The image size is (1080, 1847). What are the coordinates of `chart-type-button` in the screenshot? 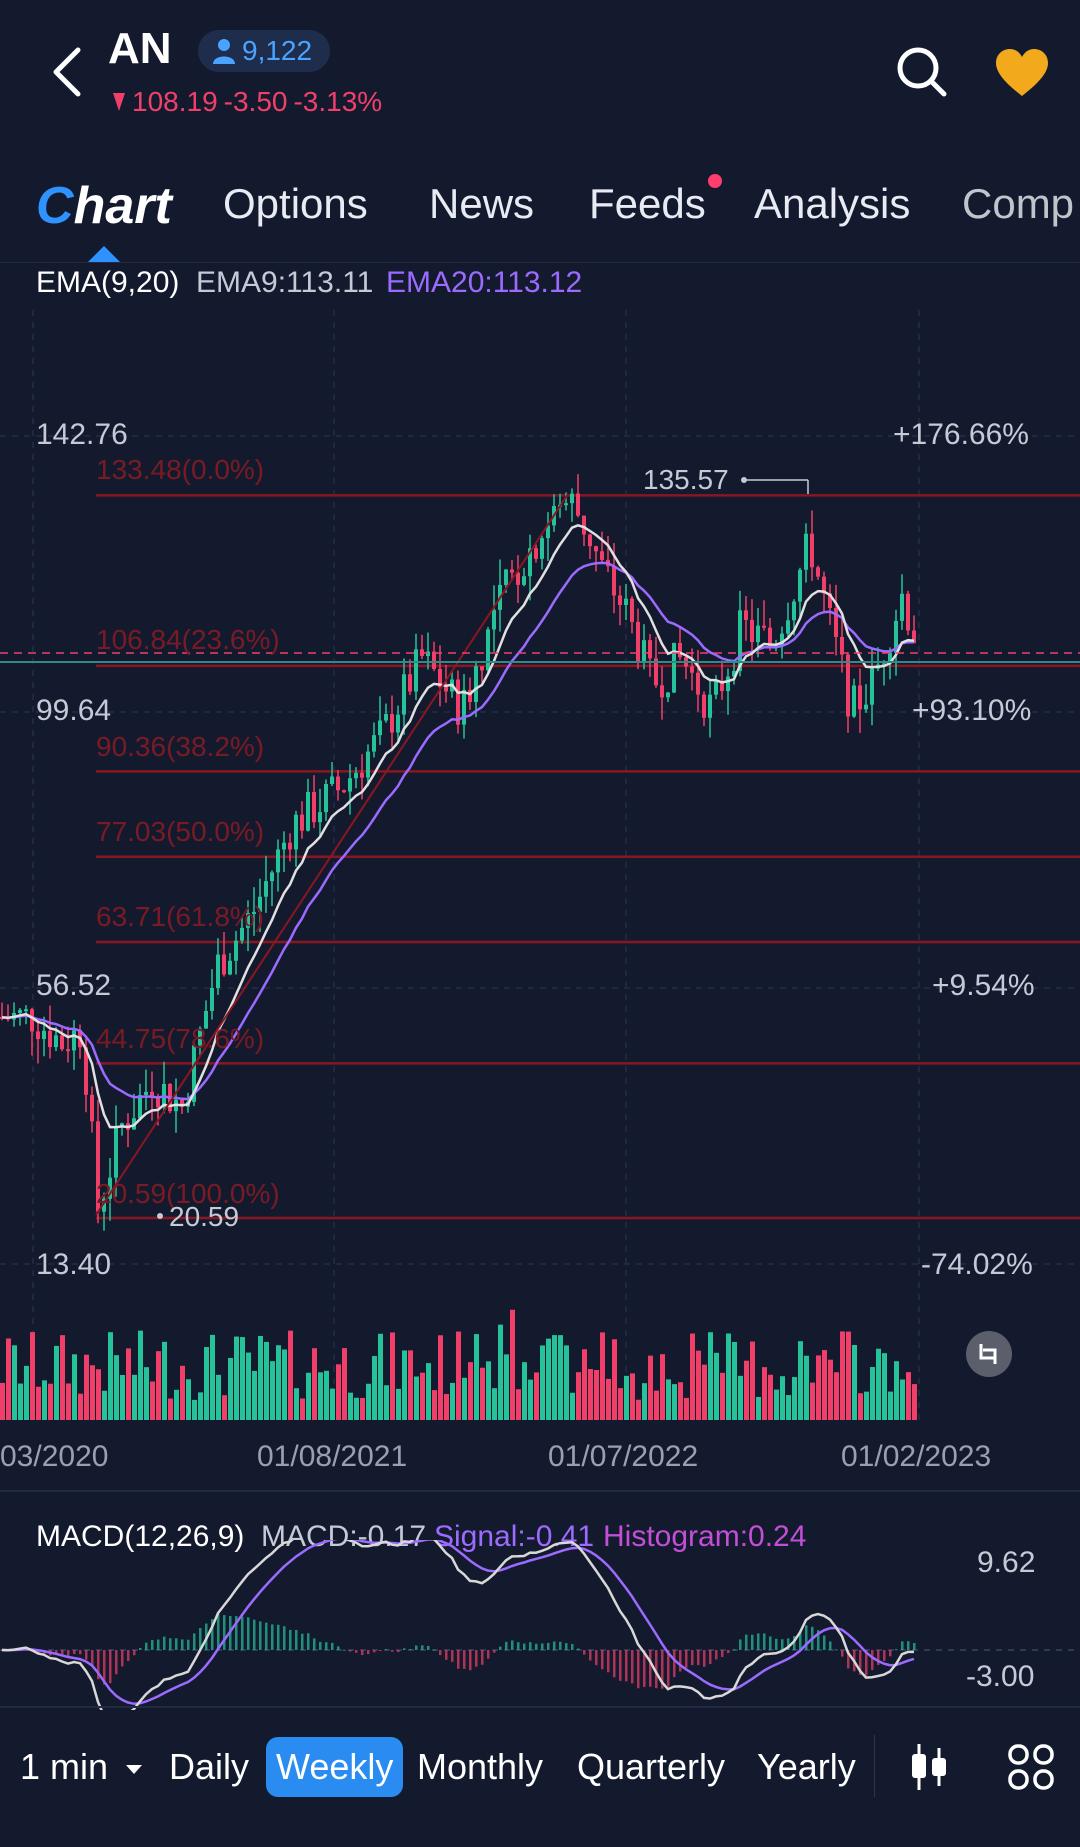 It's located at (929, 1767).